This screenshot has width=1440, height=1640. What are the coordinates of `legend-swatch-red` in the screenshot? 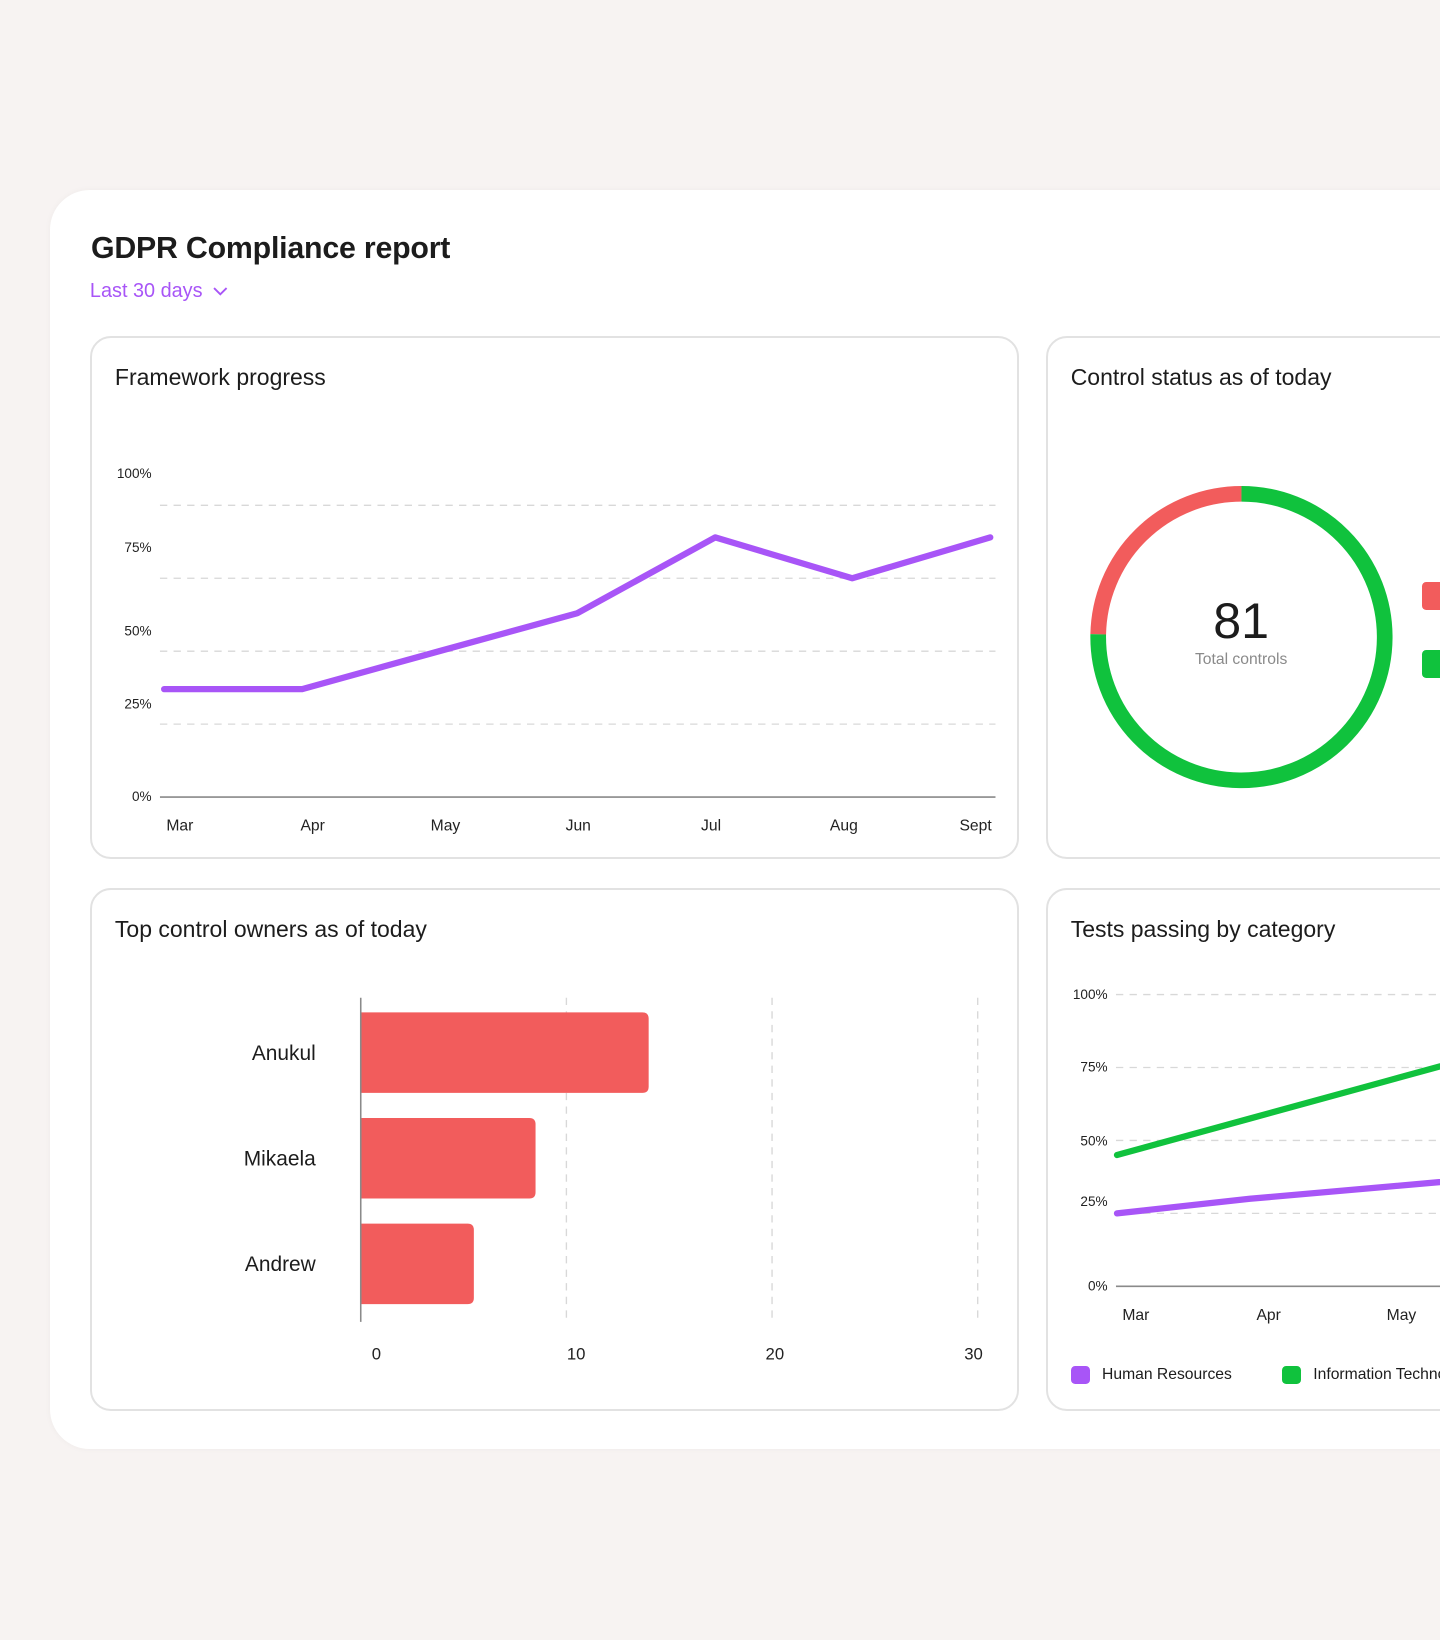 It's located at (1431, 596).